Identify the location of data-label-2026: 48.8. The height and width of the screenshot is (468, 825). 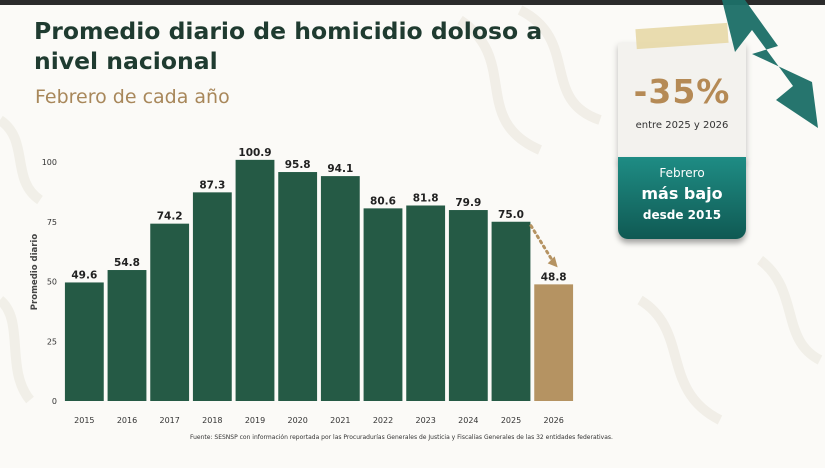
(554, 277).